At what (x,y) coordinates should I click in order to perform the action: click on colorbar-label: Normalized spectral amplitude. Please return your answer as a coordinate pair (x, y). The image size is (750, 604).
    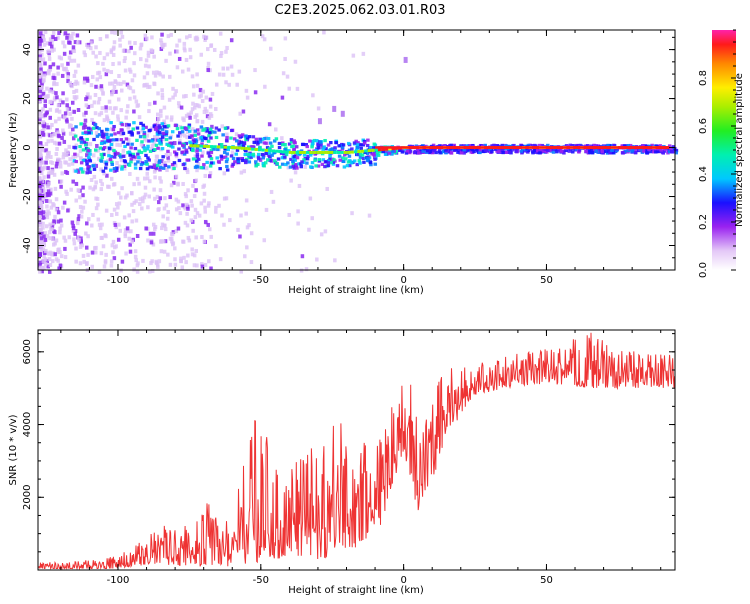
    Looking at the image, I should click on (739, 150).